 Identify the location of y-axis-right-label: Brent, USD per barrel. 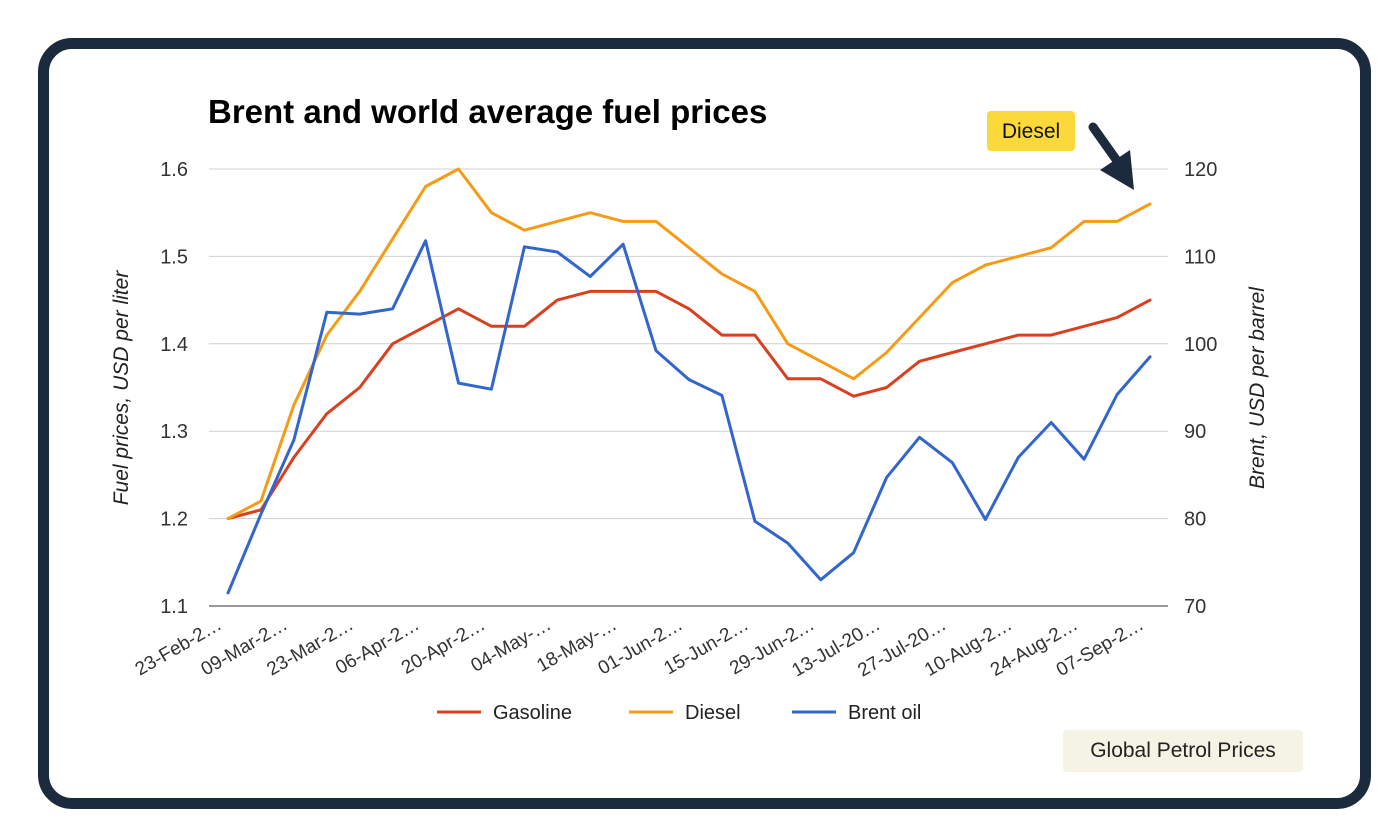
(1257, 387).